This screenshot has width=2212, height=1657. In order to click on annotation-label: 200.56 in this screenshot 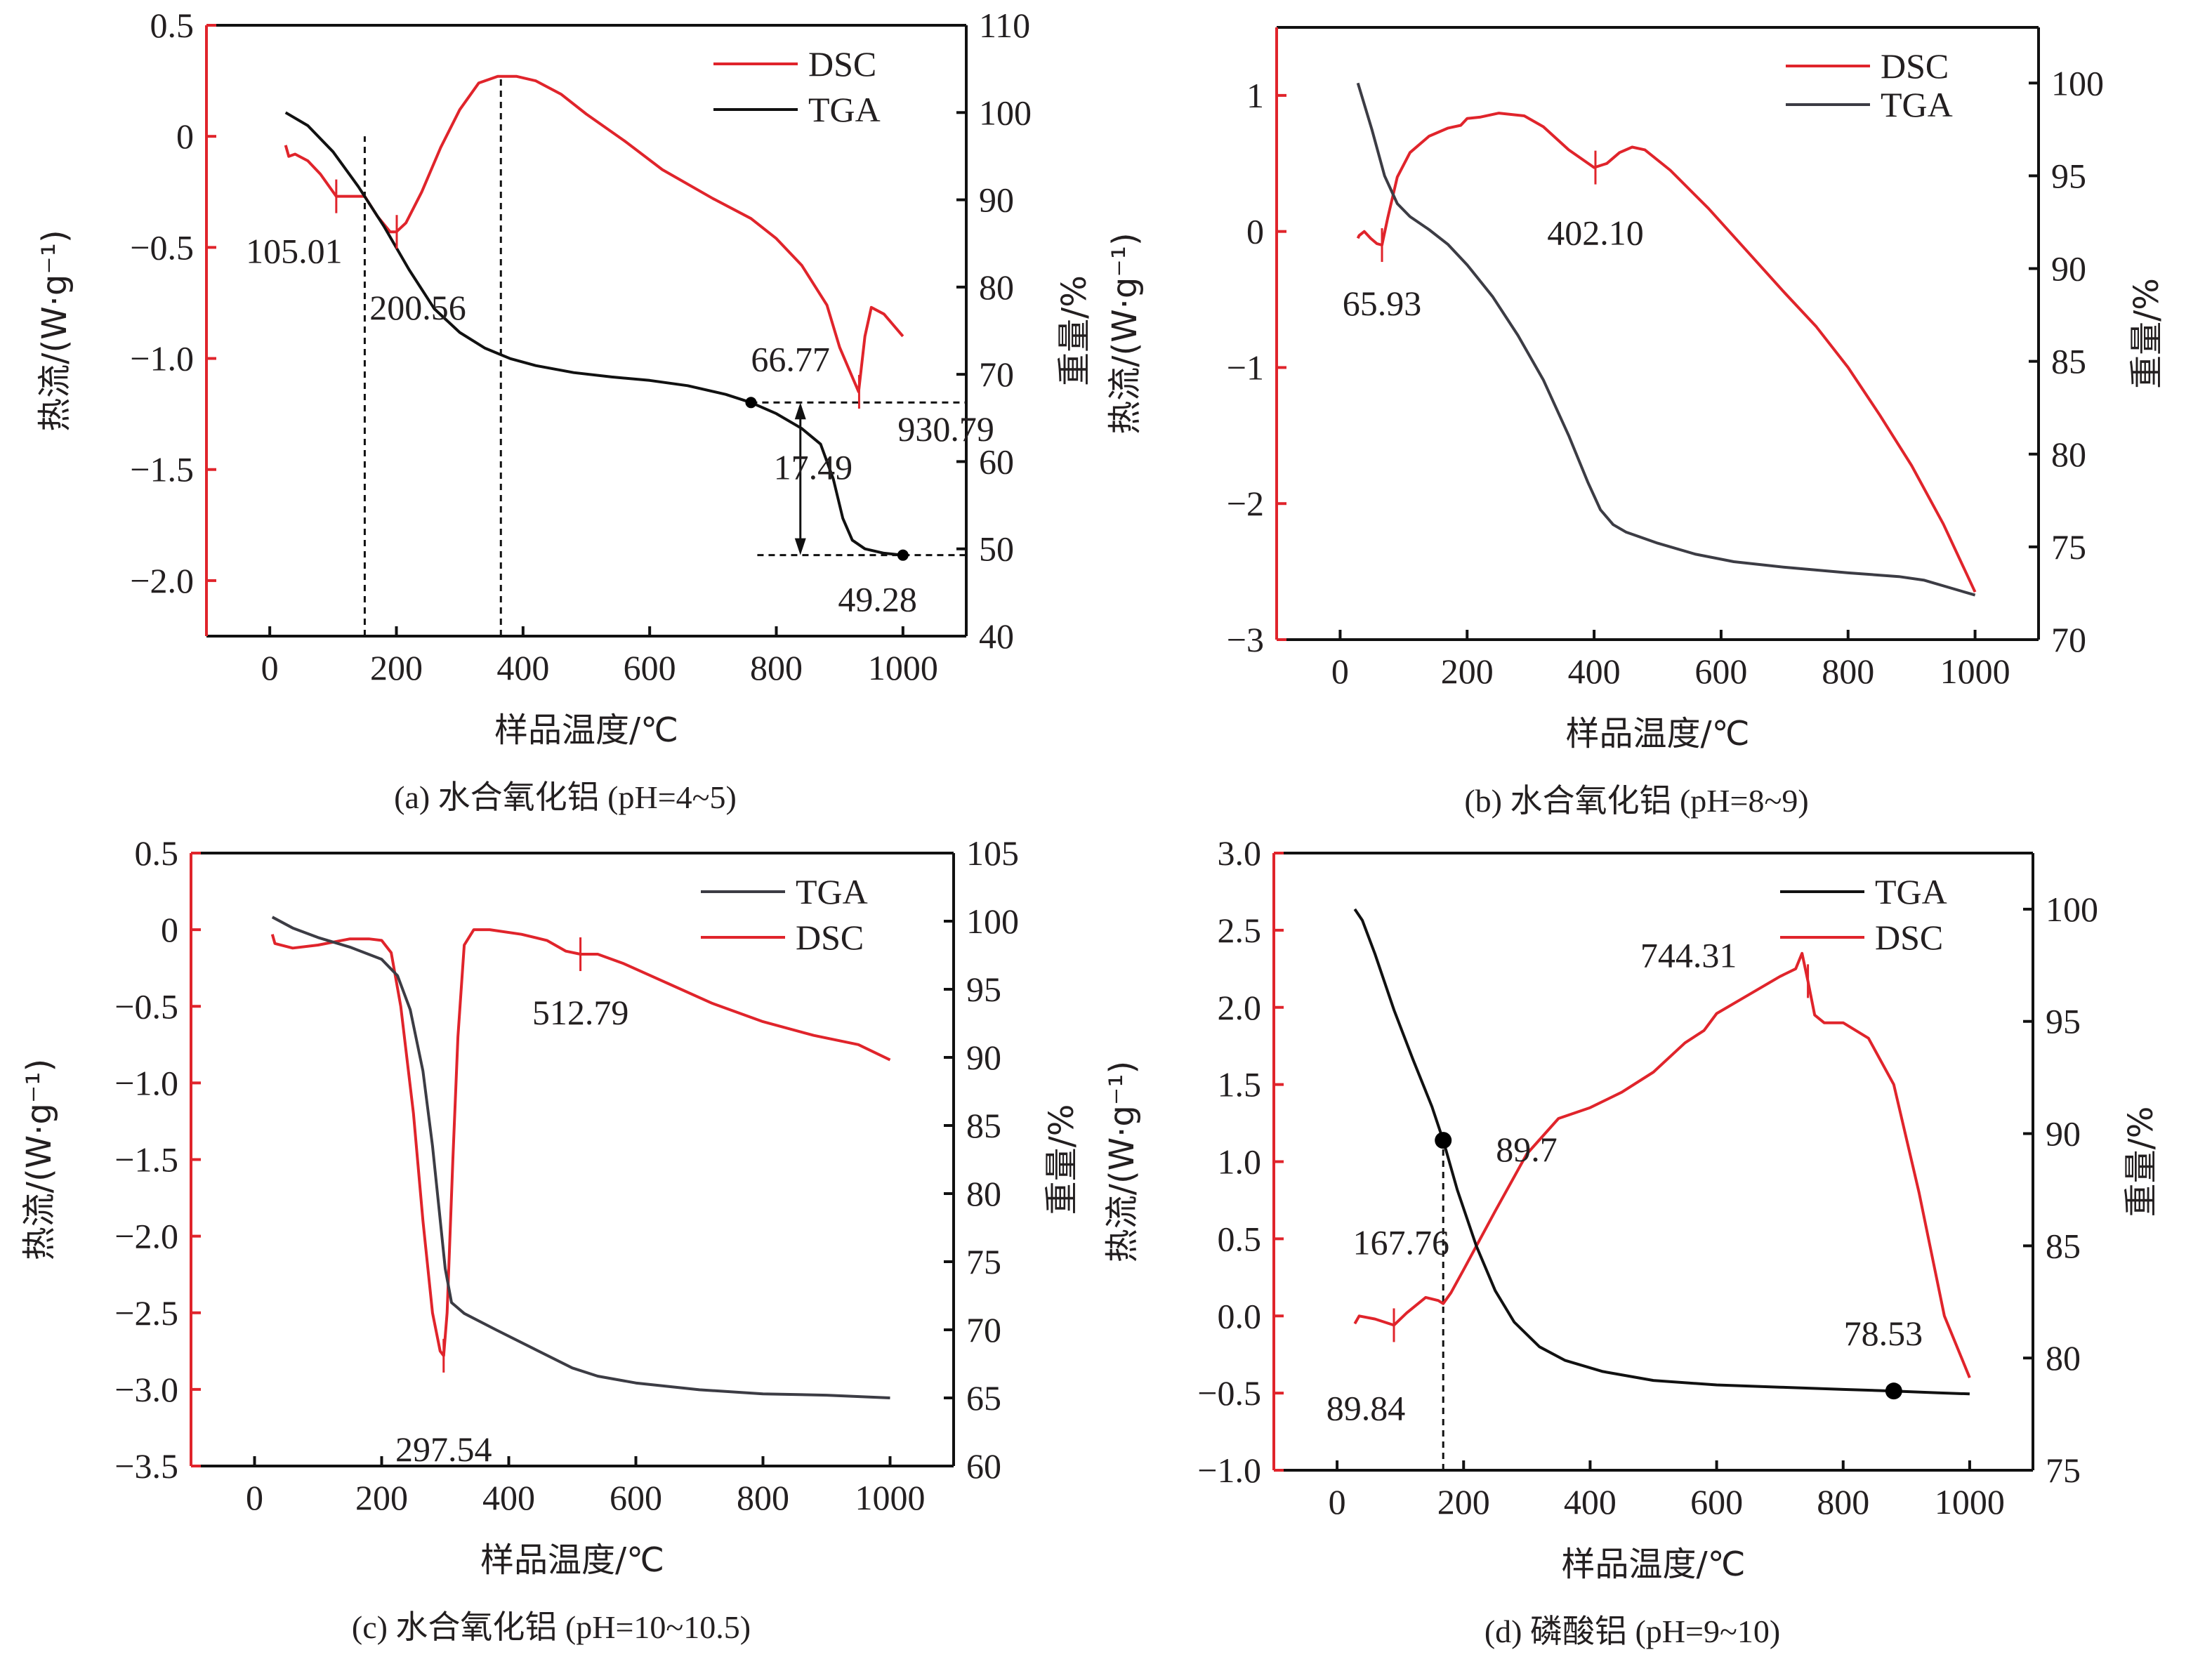, I will do `click(417, 307)`.